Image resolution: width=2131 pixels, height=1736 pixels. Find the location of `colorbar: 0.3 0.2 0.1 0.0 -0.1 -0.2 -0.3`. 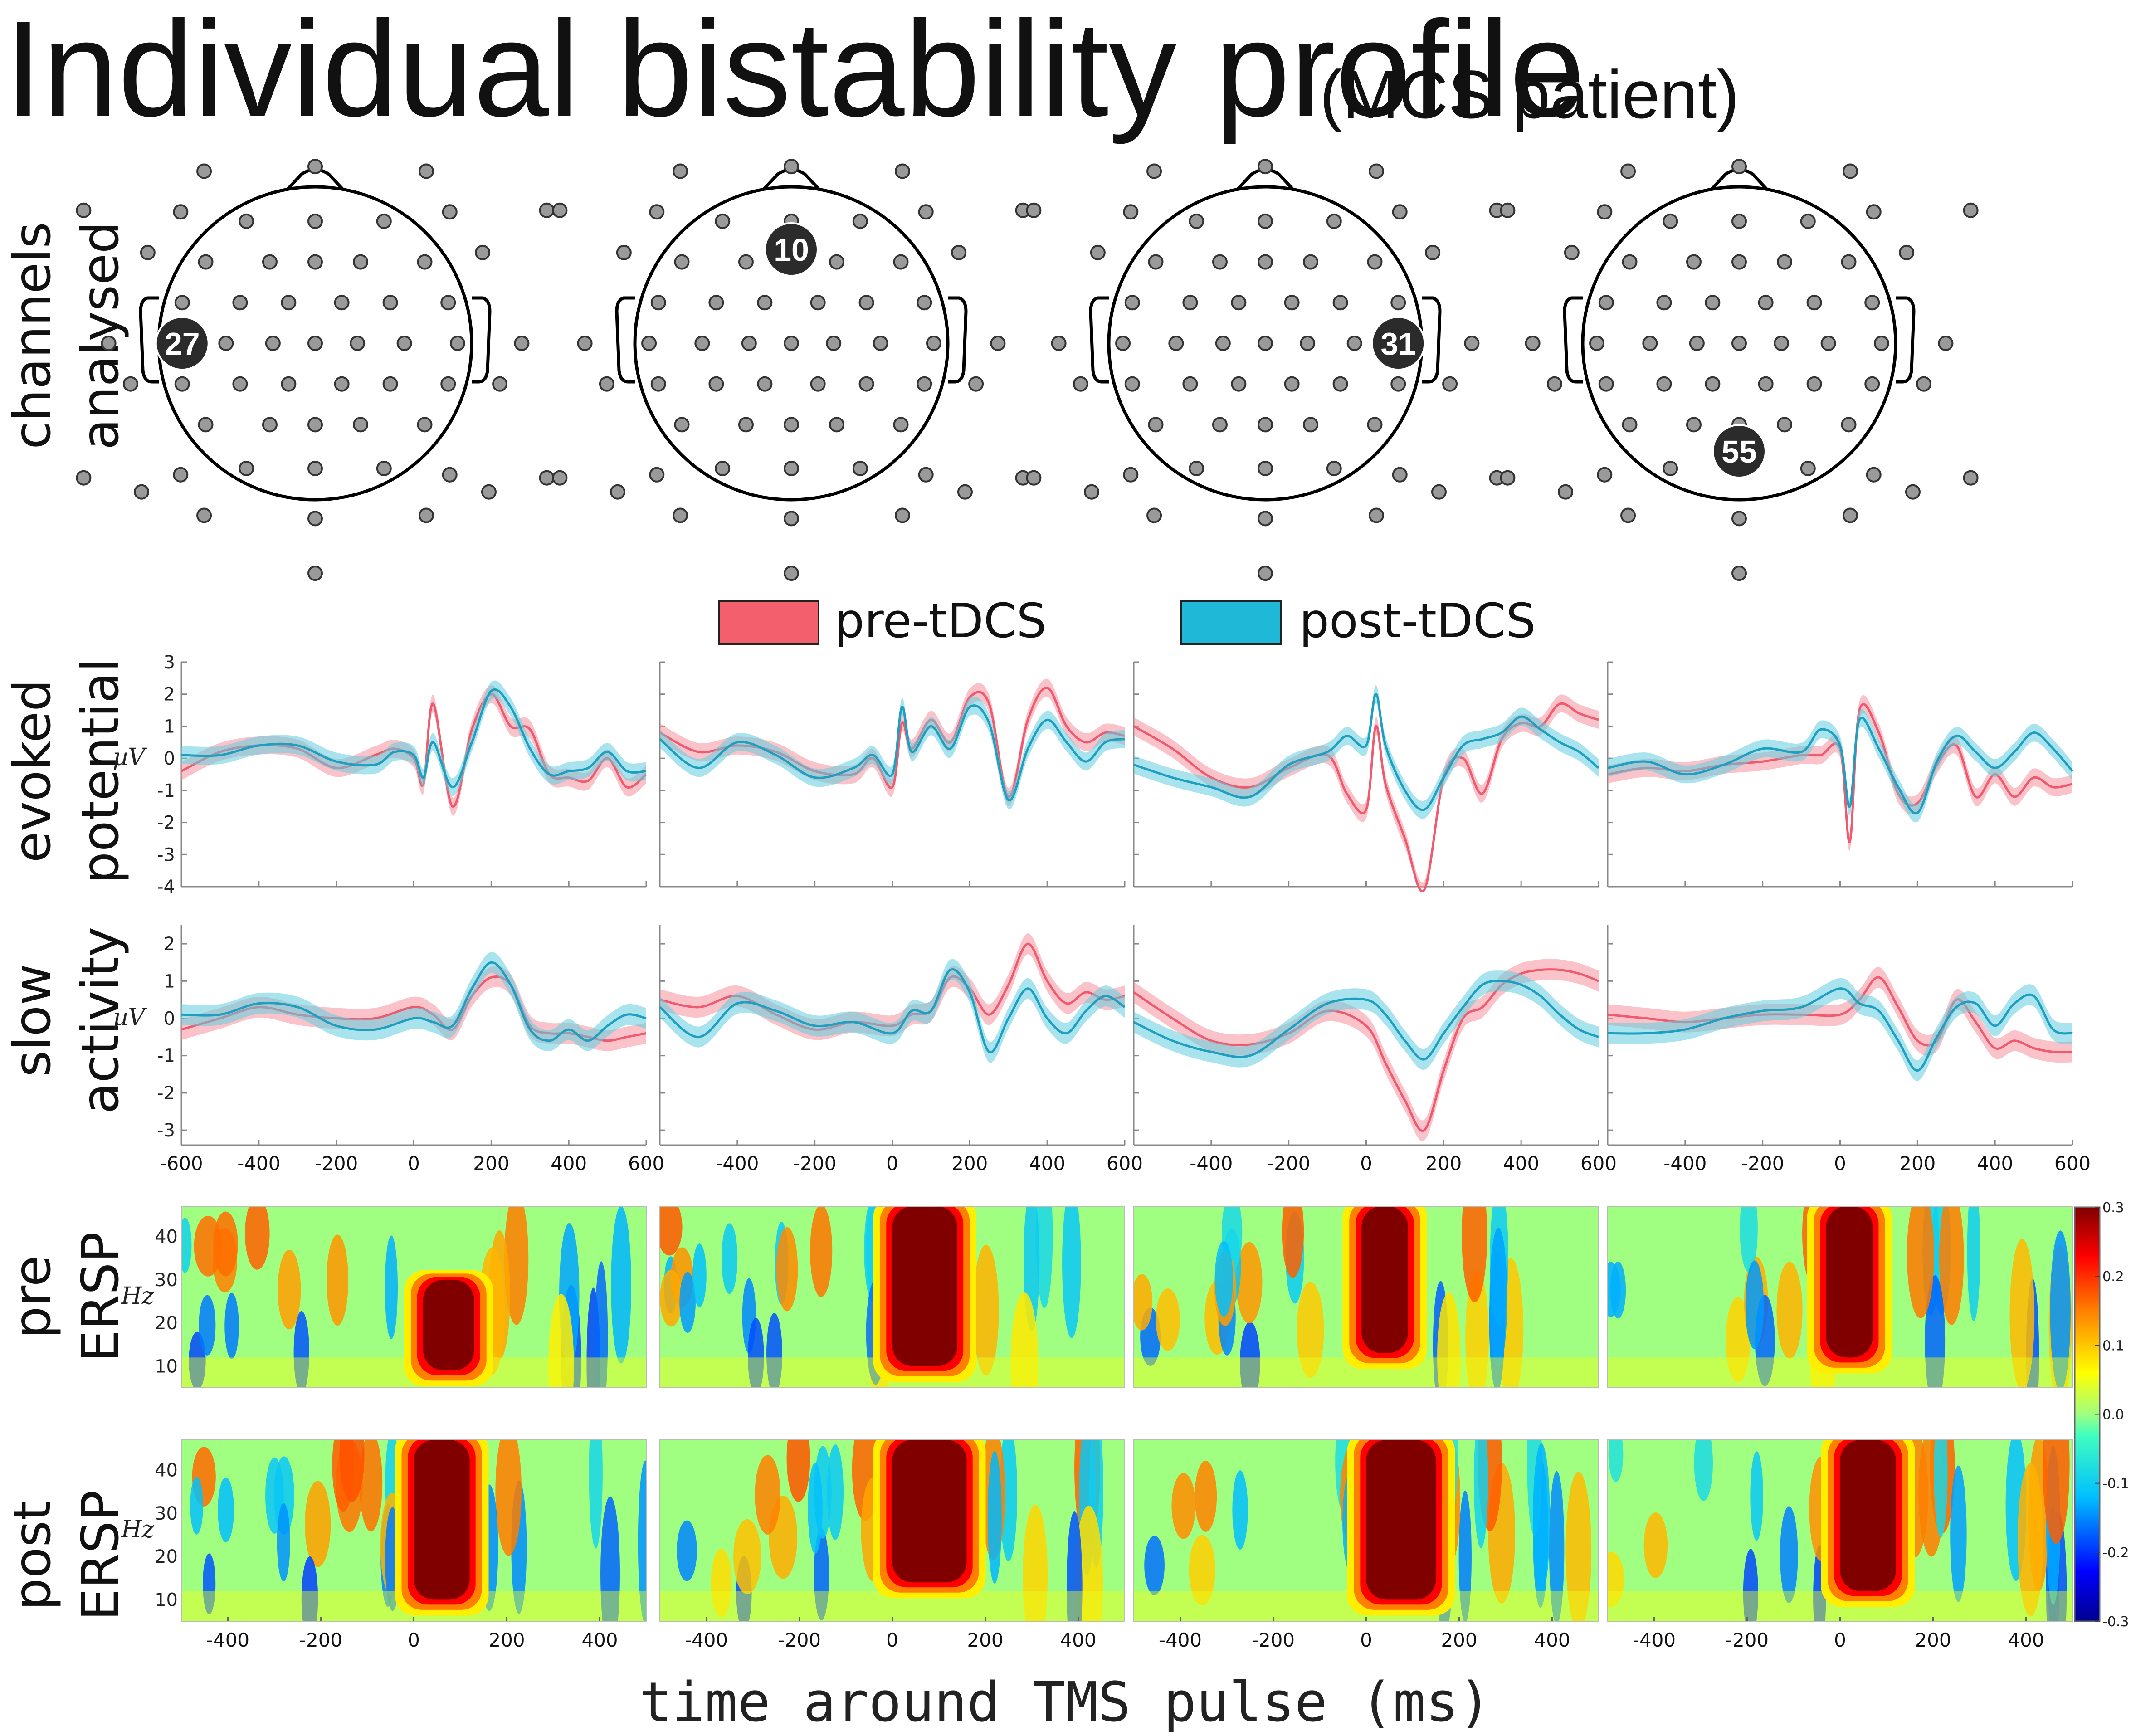

colorbar: 0.3 0.2 0.1 0.0 -0.1 -0.2 -0.3 is located at coordinates (2101, 1415).